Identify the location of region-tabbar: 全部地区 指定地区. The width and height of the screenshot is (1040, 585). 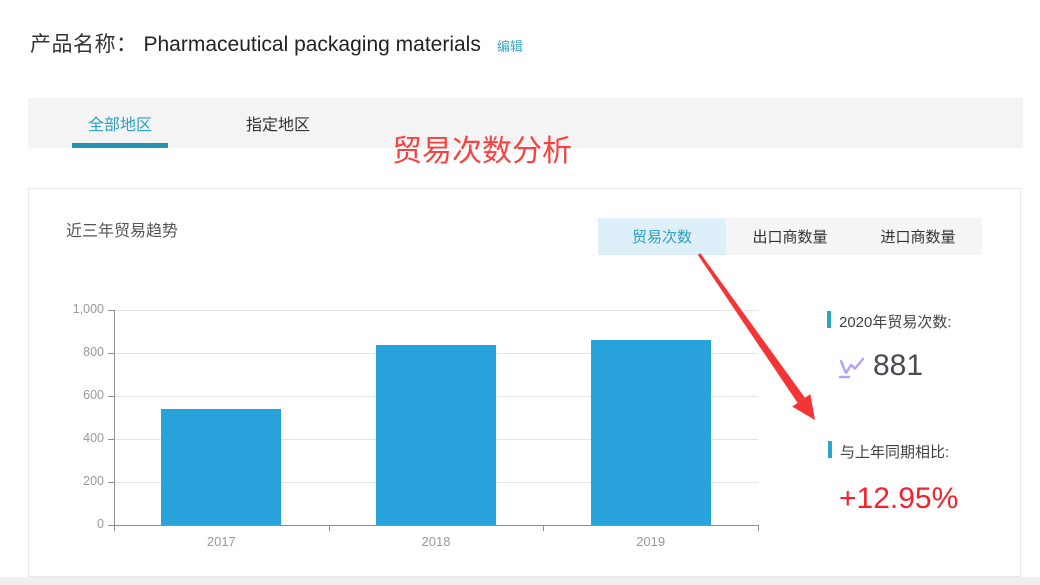
(525, 123).